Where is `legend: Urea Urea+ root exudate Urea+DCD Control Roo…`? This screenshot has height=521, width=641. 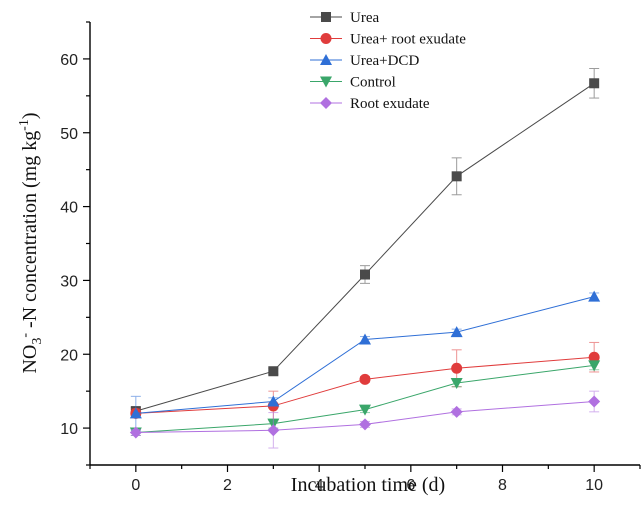
legend: Urea Urea+ root exudate Urea+DCD Control Roo… is located at coordinates (388, 61).